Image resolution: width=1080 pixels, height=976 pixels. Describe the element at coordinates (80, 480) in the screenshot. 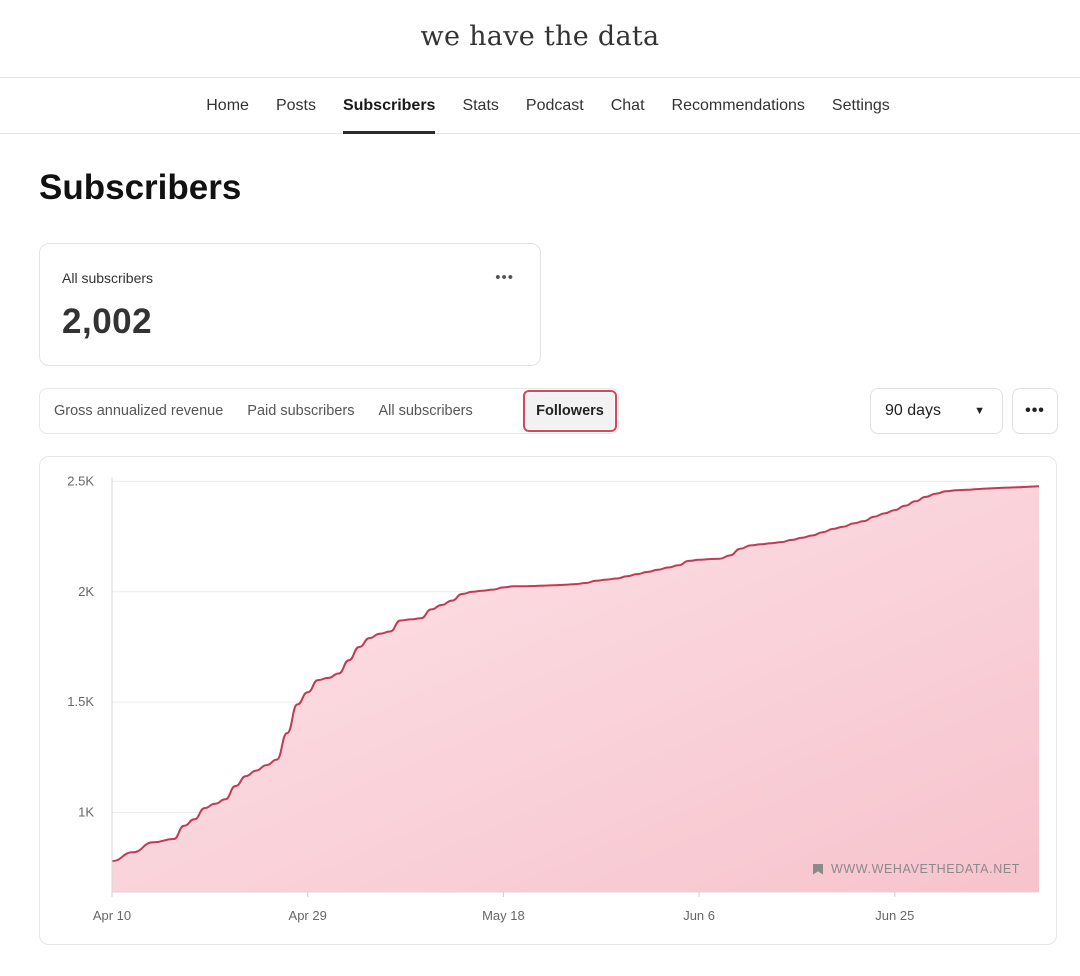

I see `y-tick-label: 2.5K` at that location.